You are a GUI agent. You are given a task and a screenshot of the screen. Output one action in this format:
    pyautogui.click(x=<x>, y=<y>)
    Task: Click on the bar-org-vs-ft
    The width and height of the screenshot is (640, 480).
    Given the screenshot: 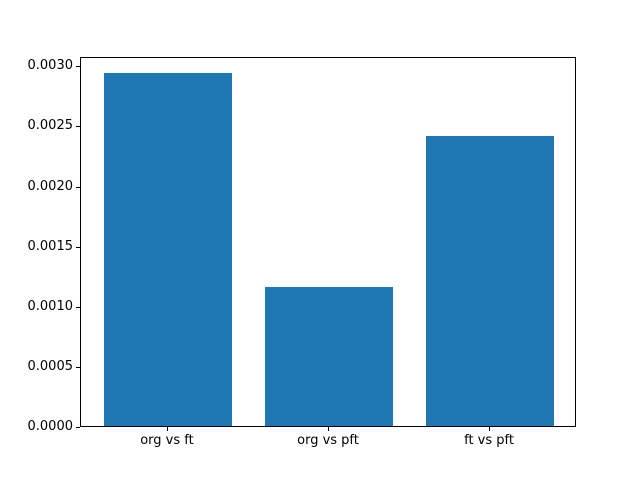 What is the action you would take?
    pyautogui.click(x=168, y=249)
    